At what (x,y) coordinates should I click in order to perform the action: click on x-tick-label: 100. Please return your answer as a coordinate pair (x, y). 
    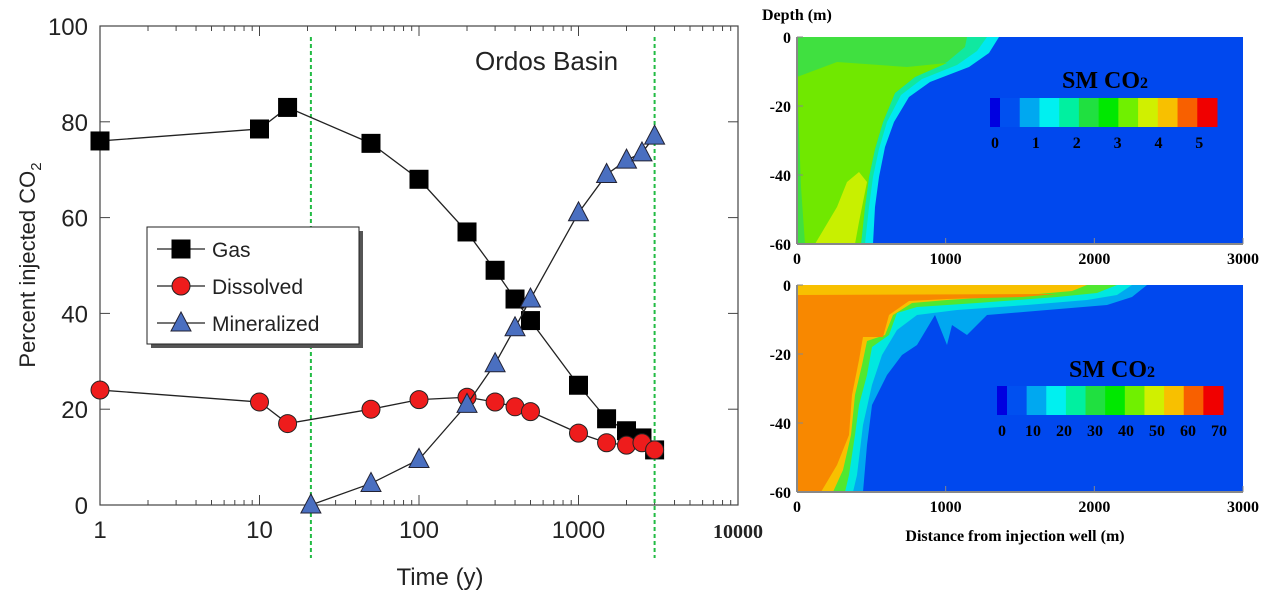
    Looking at the image, I should click on (419, 530).